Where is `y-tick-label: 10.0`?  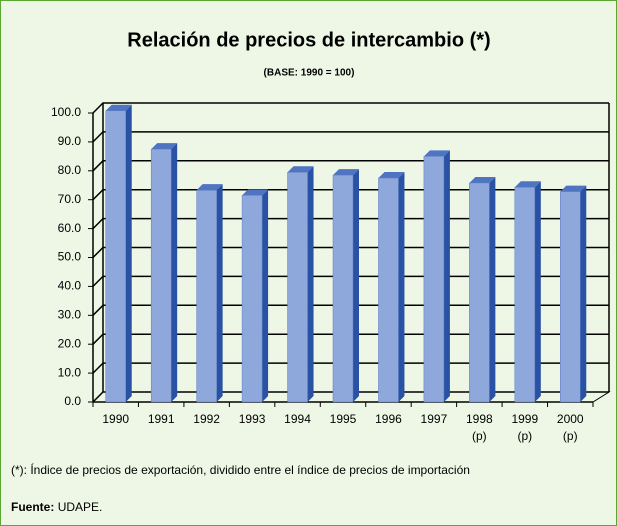 y-tick-label: 10.0 is located at coordinates (70, 372).